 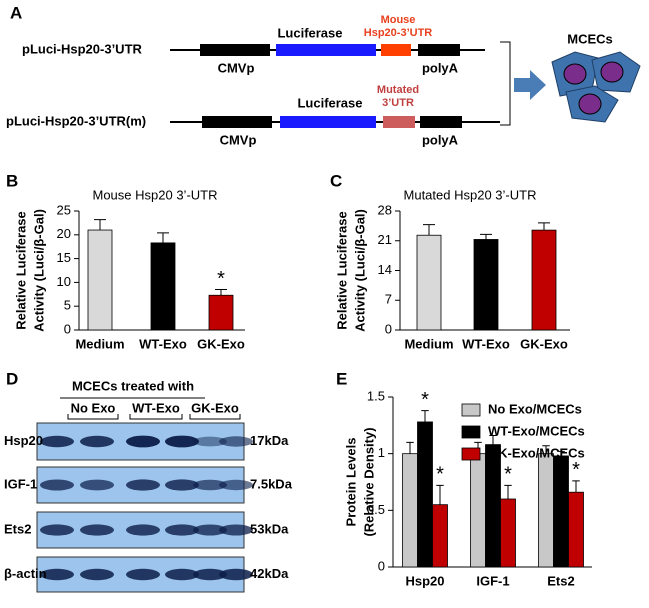 I want to click on chart-title: Mutated Hsp20 3’-UTR, so click(x=470, y=194).